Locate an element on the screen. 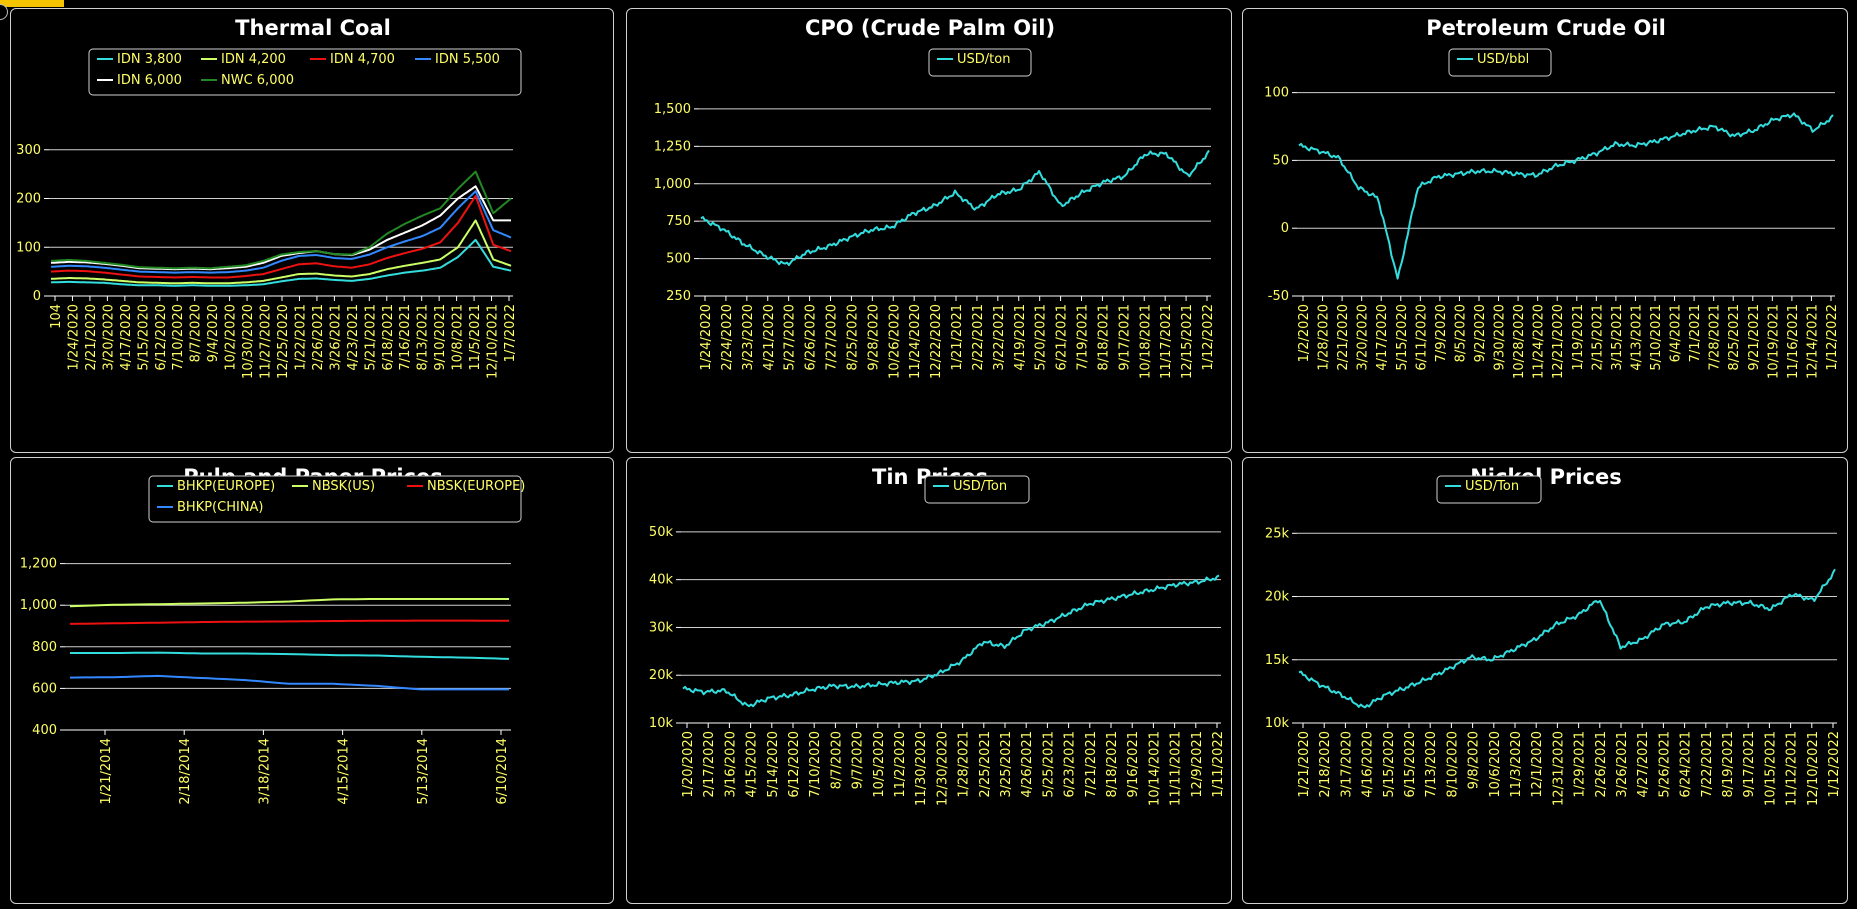 The image size is (1857, 909). y-tick-label: 100 is located at coordinates (1276, 93).